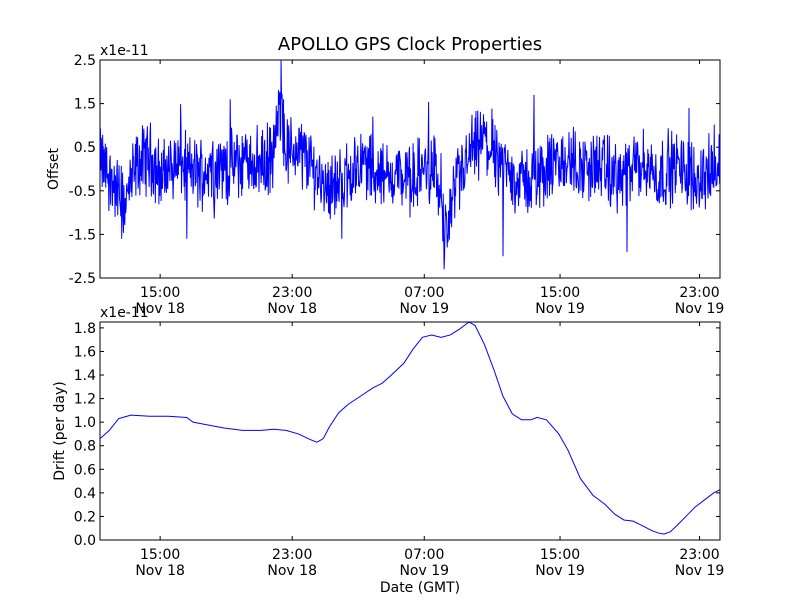 The height and width of the screenshot is (604, 800). Describe the element at coordinates (420, 588) in the screenshot. I see `x-axis-label: Date (GMT)` at that location.